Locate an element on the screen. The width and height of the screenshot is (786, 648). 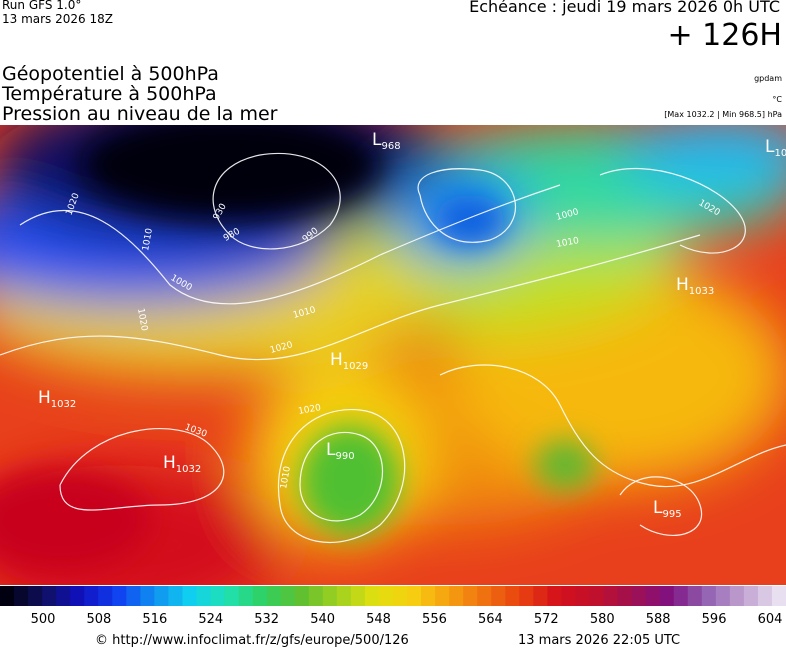
center-value: 1033 is located at coordinates (701, 291).